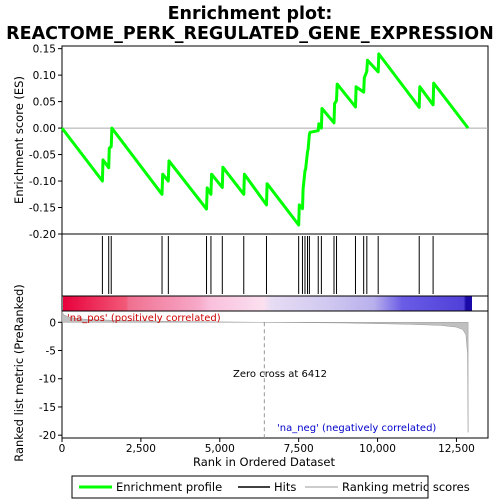 This screenshot has width=500, height=500. Describe the element at coordinates (141, 449) in the screenshot. I see `x-tick-label: 2,500` at that location.